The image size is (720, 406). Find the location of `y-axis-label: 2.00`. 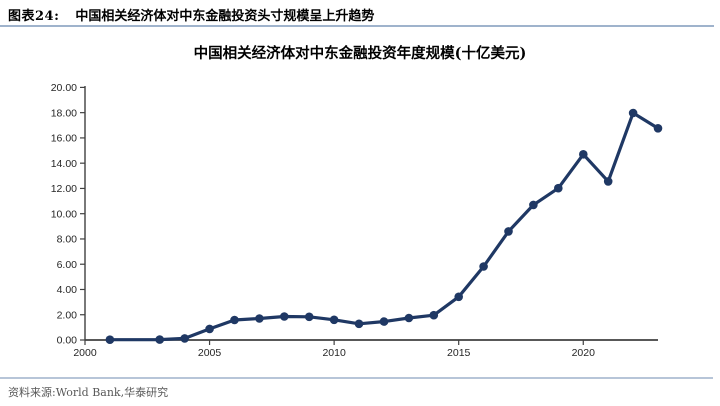

y-axis-label: 2.00 is located at coordinates (67, 315).